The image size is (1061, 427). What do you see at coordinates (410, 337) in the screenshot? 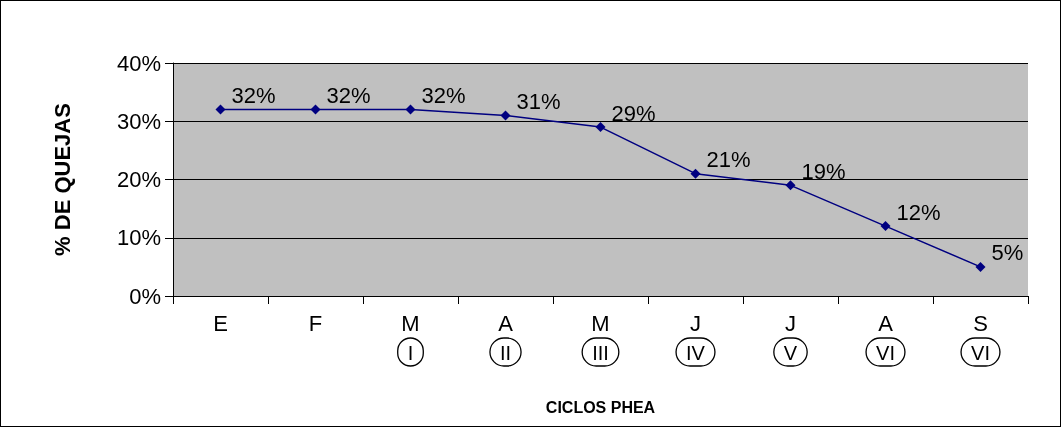
I see `x-tick-label: M I` at bounding box center [410, 337].